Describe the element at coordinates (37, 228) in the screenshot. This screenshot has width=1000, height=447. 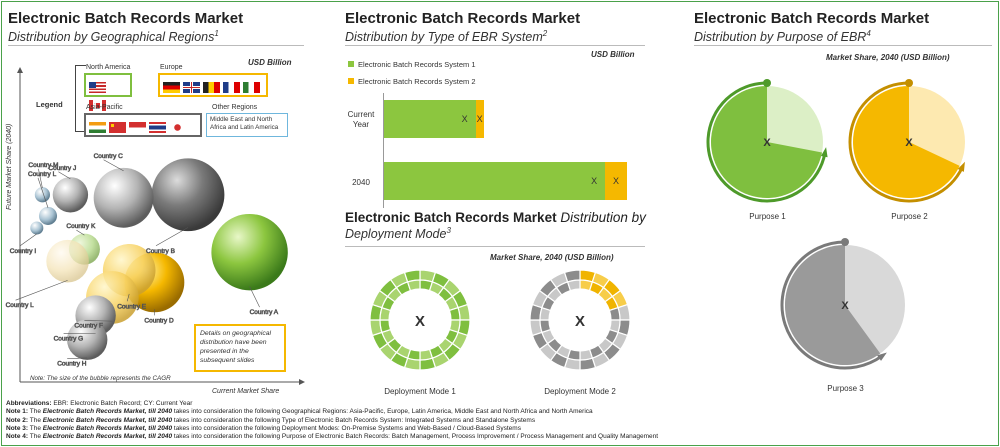
I see `bubble-country-i` at that location.